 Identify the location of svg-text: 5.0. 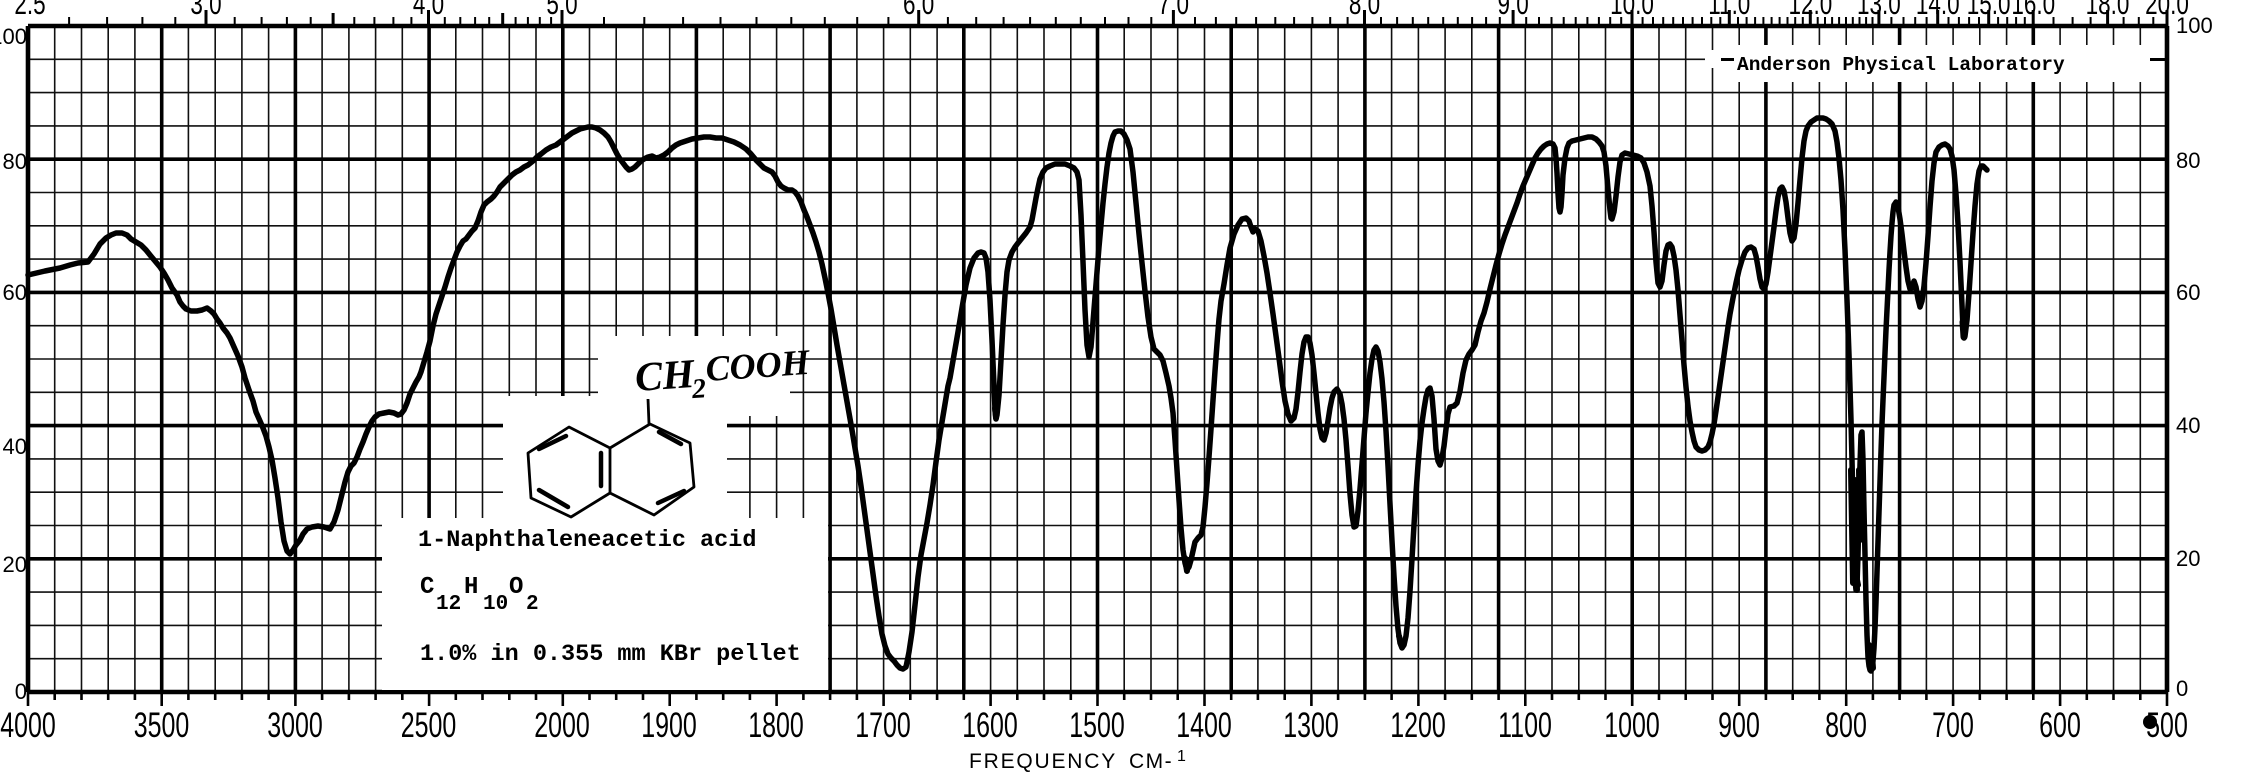
(561, 10).